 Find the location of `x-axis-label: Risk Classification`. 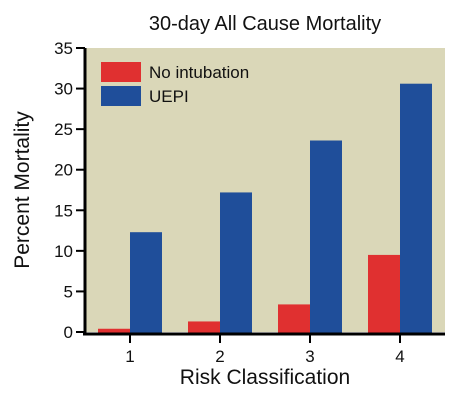

x-axis-label: Risk Classification is located at coordinates (265, 377).